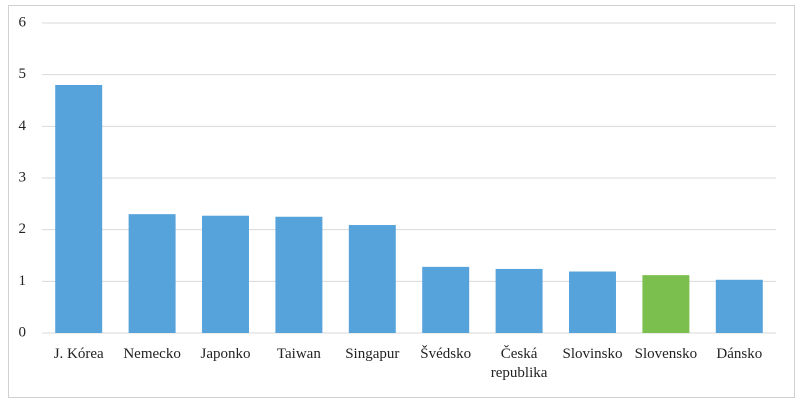  What do you see at coordinates (372, 354) in the screenshot?
I see `x-tick-label: Singapur` at bounding box center [372, 354].